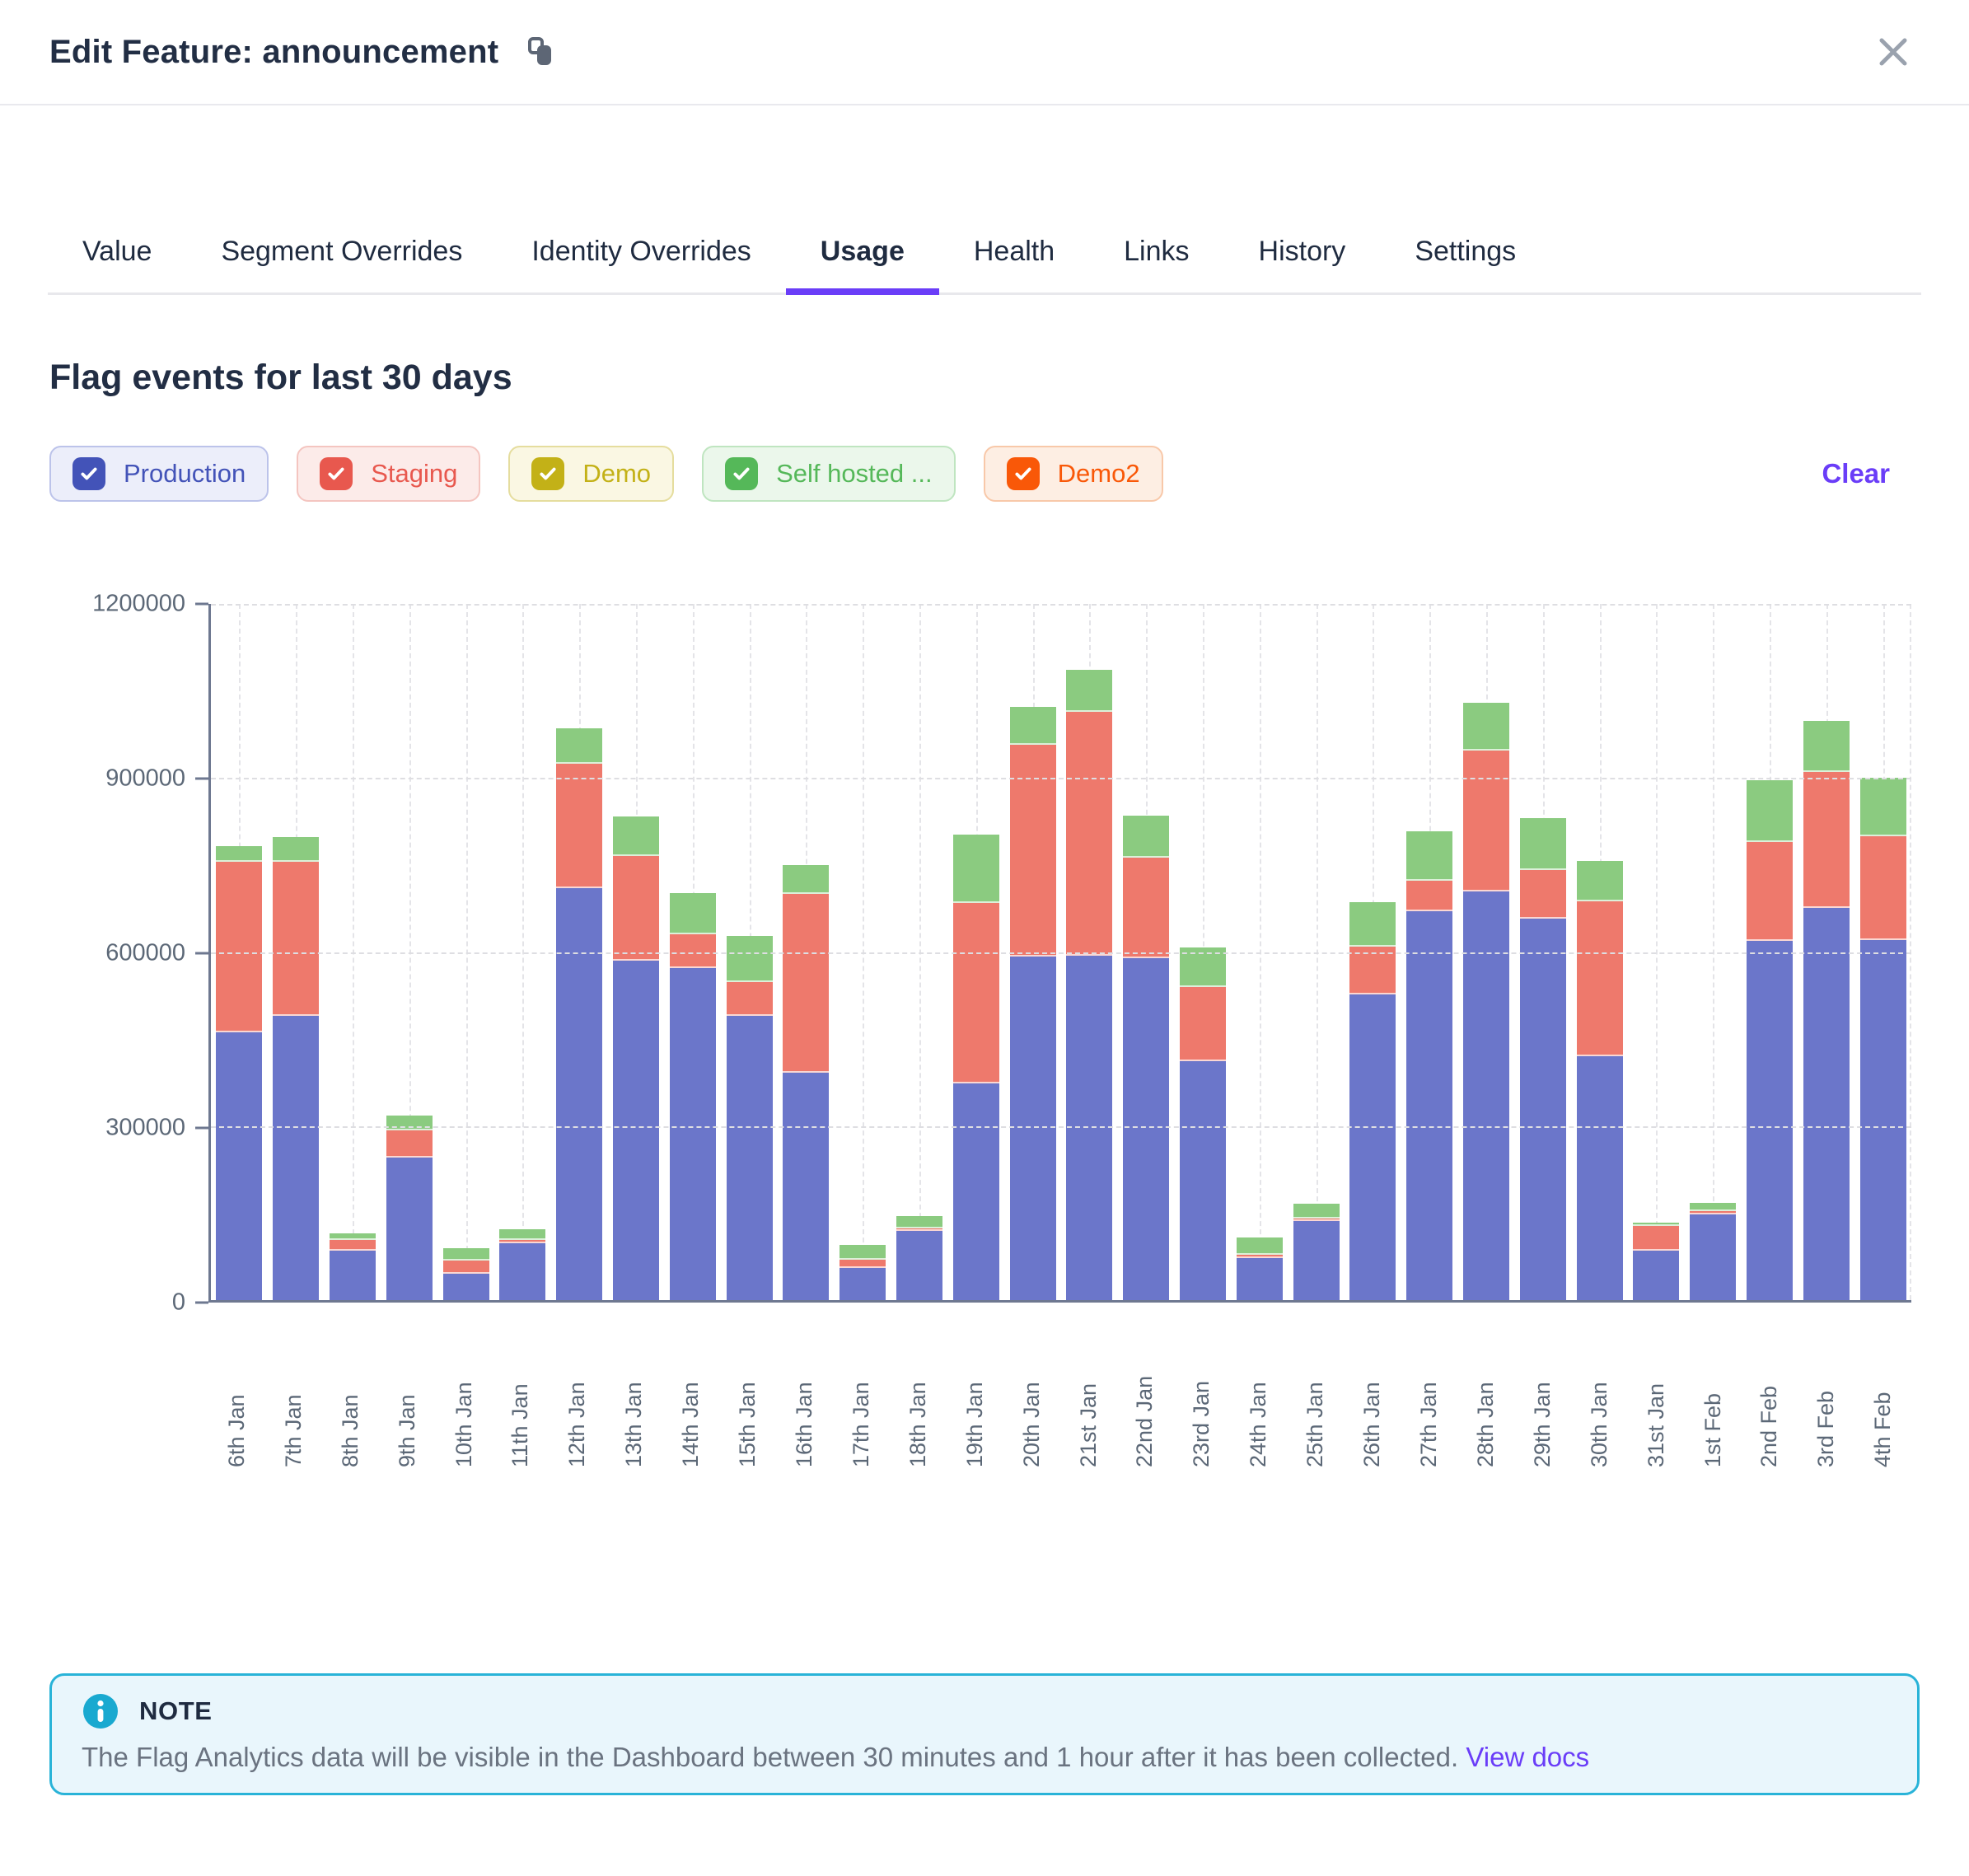  I want to click on tab-settings: Settings, so click(1466, 252).